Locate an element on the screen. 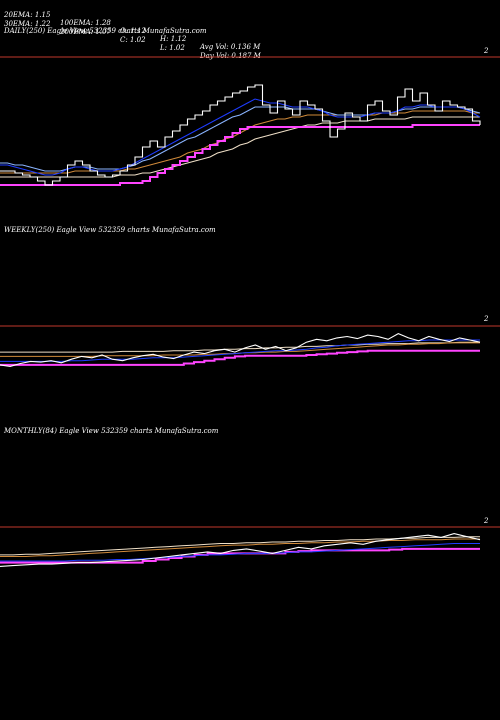  daily-ema20-line is located at coordinates (240, 137).